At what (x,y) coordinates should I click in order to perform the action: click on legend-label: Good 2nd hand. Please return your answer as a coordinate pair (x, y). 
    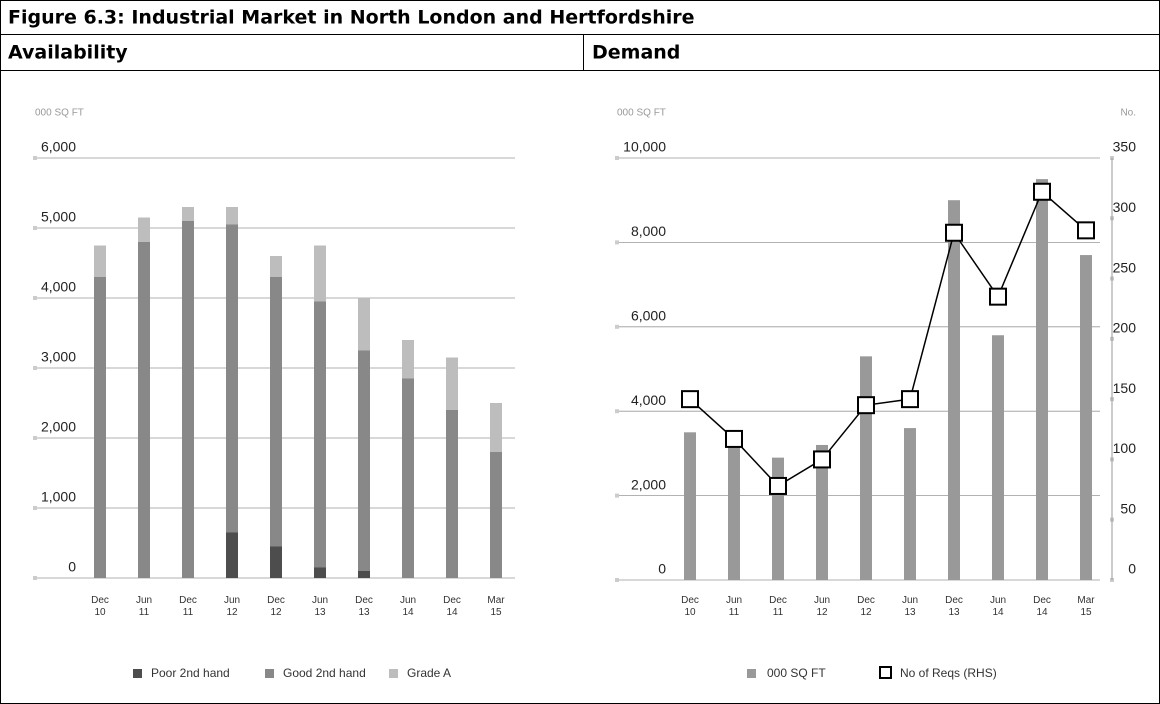
    Looking at the image, I should click on (324, 673).